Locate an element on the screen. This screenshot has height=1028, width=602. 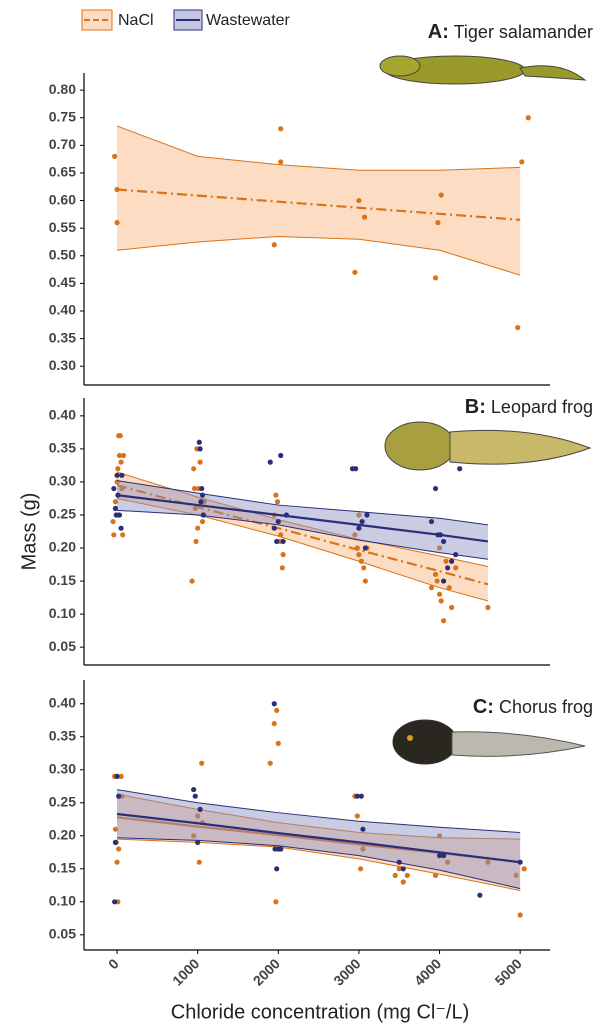
y-tick-label: 0.40 is located at coordinates (62, 415).